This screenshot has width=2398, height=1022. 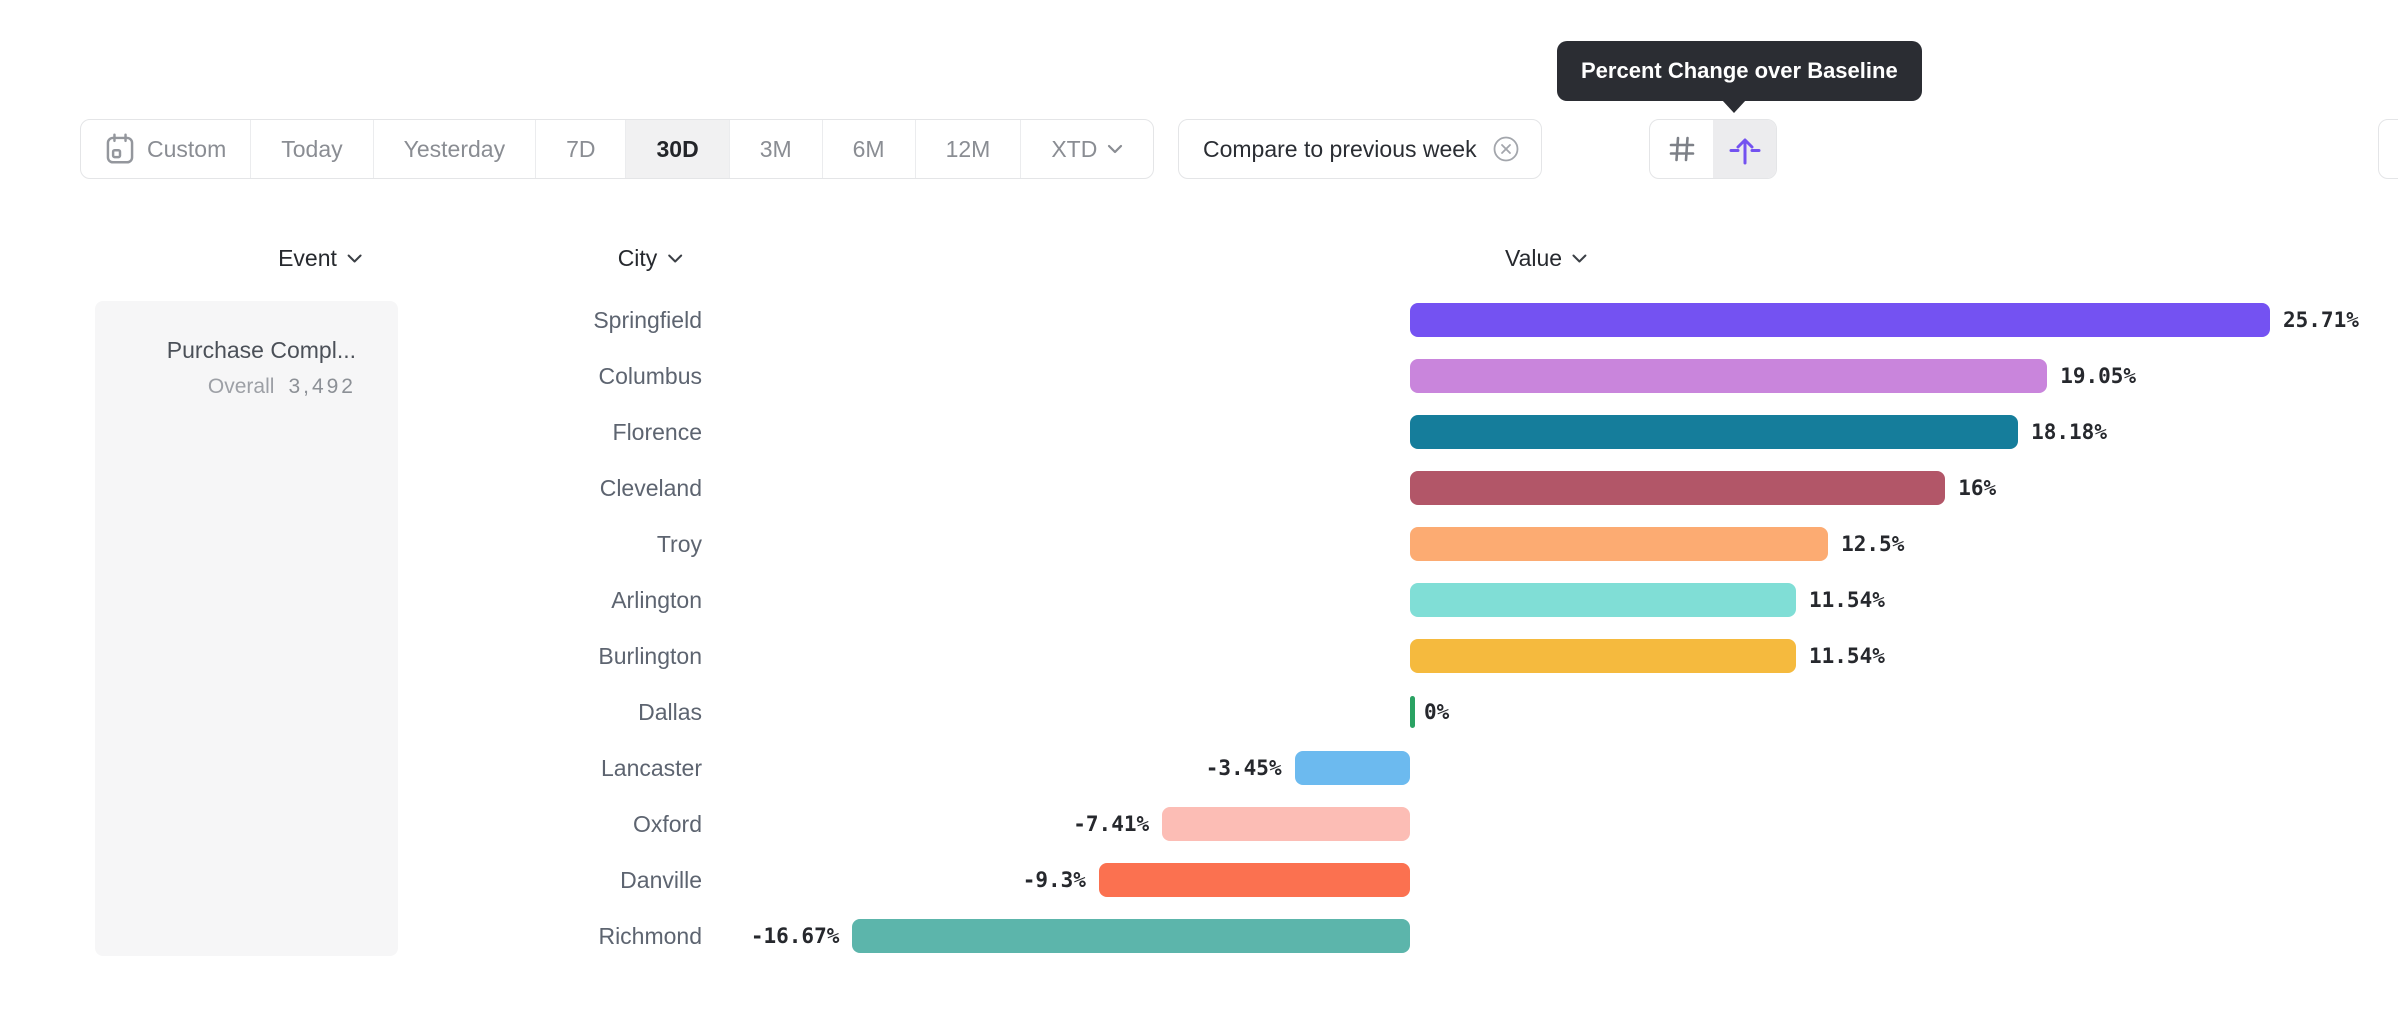 What do you see at coordinates (679, 544) in the screenshot?
I see `city-label: Troy` at bounding box center [679, 544].